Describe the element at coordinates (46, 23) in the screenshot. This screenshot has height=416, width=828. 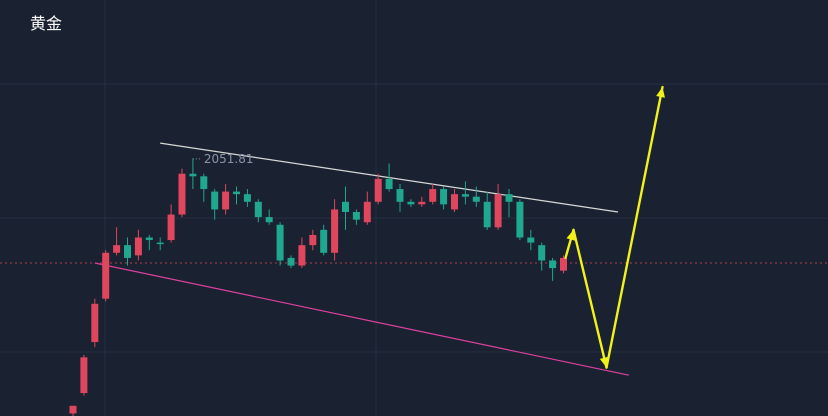
I see `chart-title: 黄金` at that location.